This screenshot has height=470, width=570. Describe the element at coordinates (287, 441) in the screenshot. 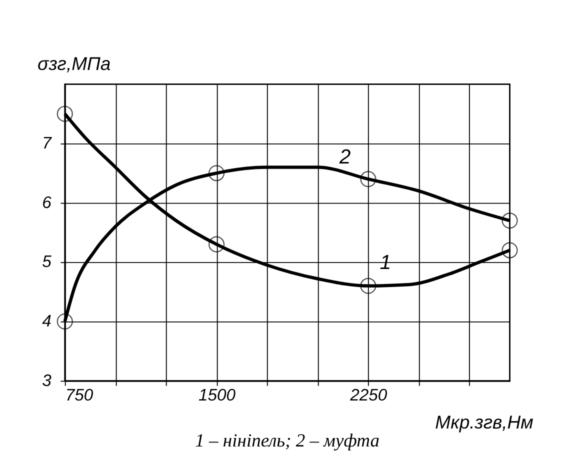

I see `text: 1 – нініпель; 2 – муфта` at that location.